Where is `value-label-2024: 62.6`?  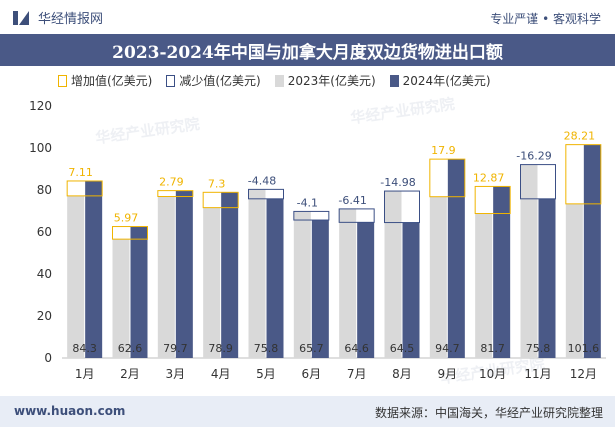 value-label-2024: 62.6 is located at coordinates (130, 348).